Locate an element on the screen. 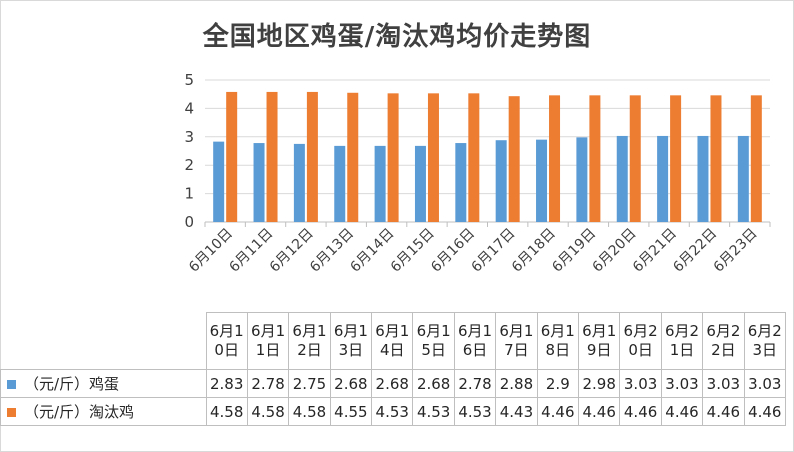 This screenshot has height=452, width=794. table-header-cell: 6月23日 is located at coordinates (764, 341).